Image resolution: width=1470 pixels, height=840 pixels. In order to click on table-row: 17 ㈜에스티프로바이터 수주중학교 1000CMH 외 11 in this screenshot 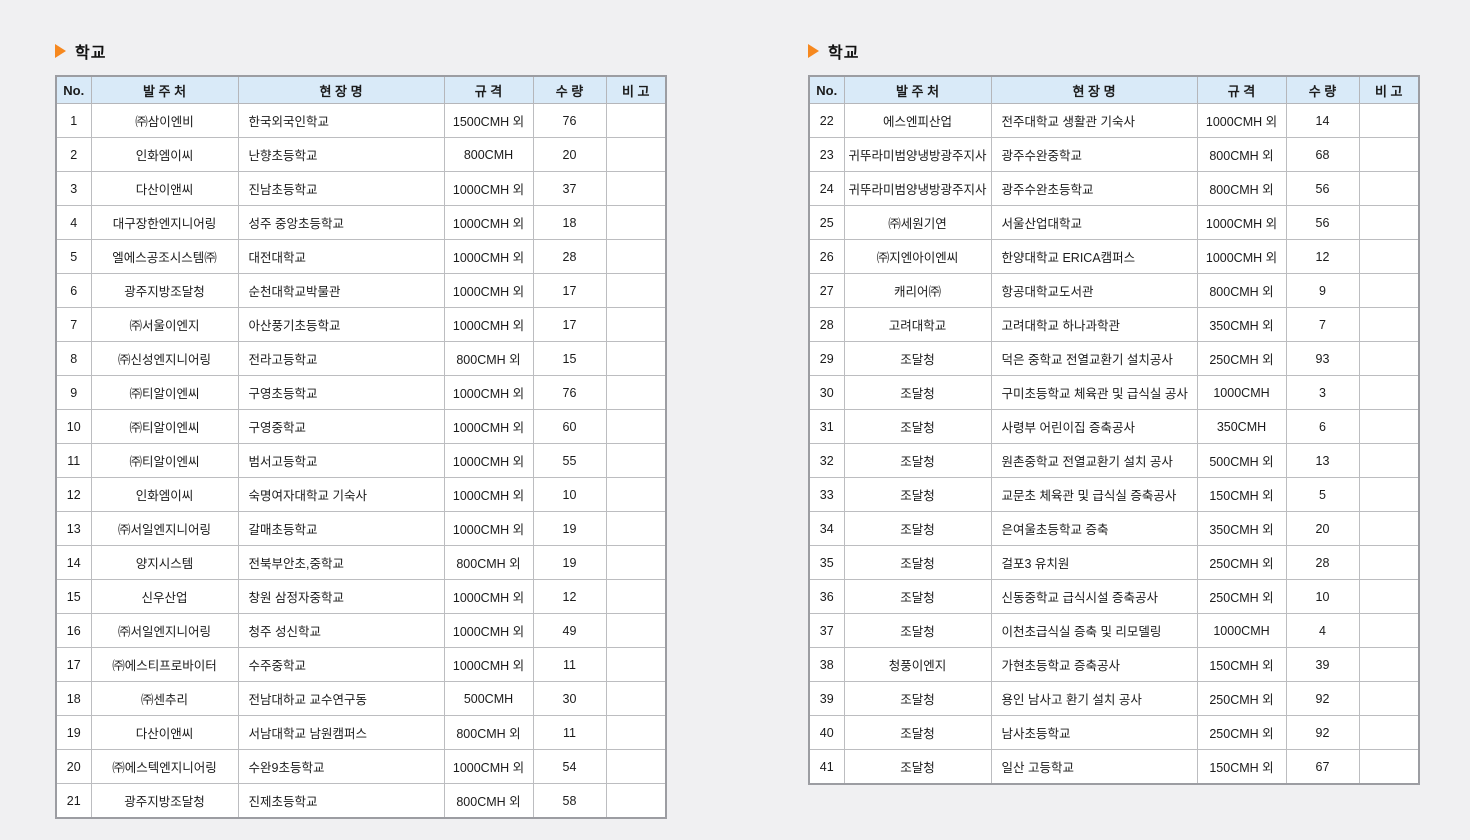, I will do `click(361, 664)`.